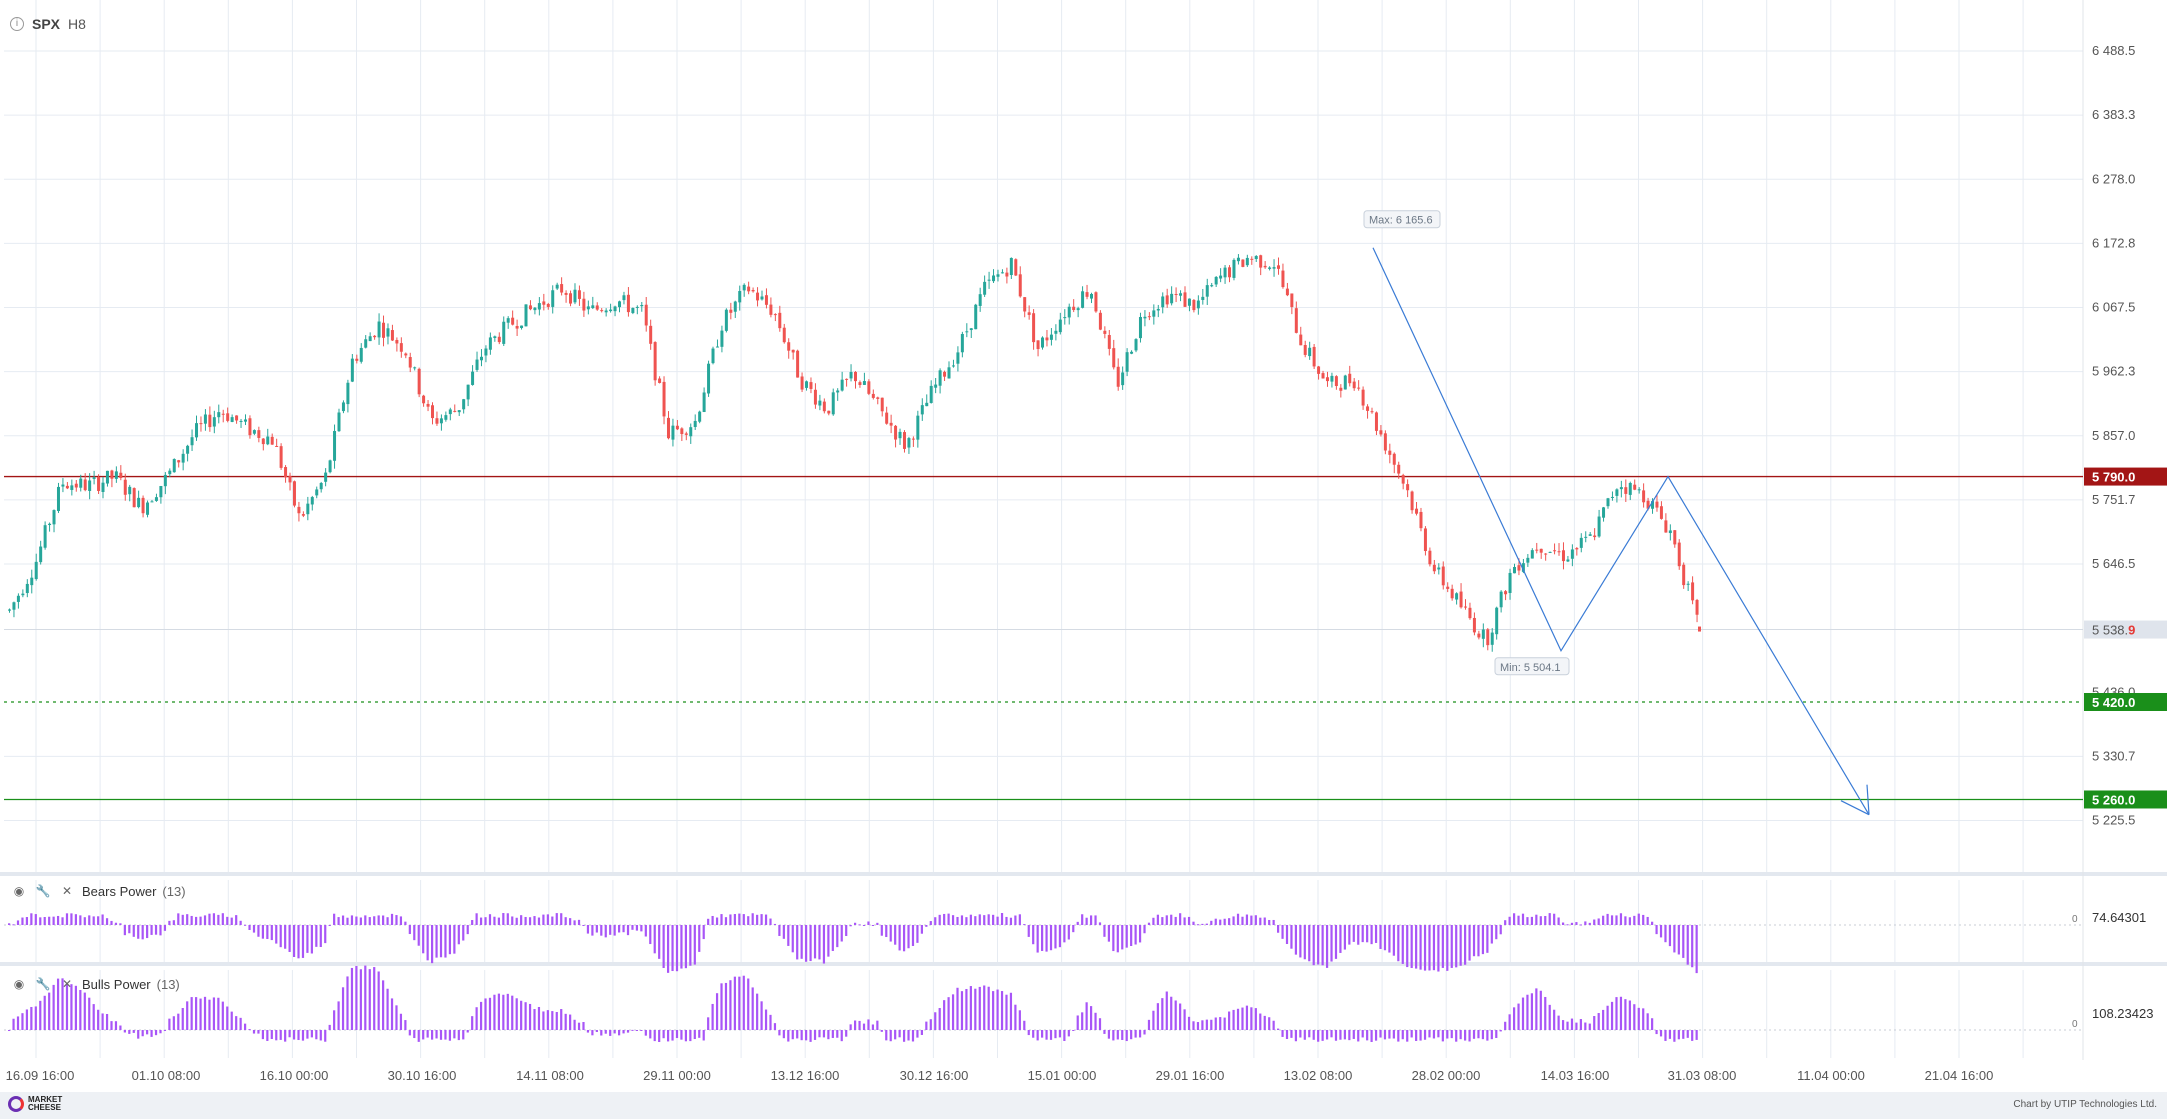  I want to click on info-icon: i, so click(17, 24).